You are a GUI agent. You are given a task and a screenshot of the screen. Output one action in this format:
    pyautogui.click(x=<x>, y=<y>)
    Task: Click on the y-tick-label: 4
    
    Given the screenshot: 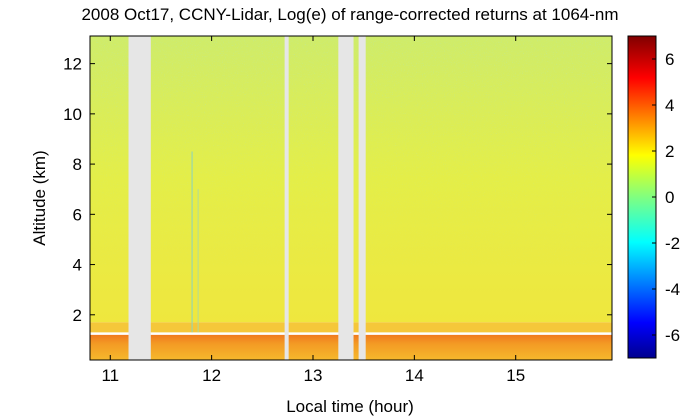 What is the action you would take?
    pyautogui.click(x=77, y=265)
    